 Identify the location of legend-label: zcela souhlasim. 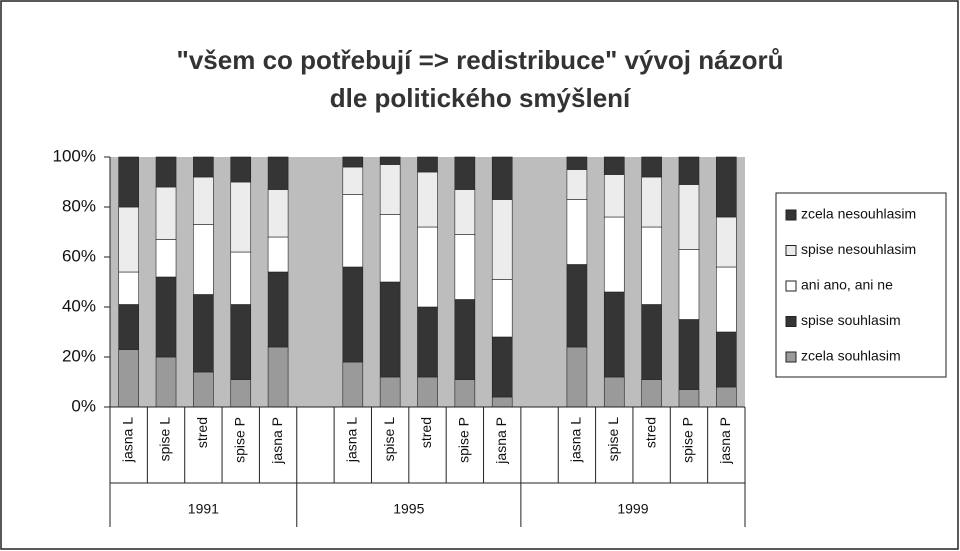
(851, 356).